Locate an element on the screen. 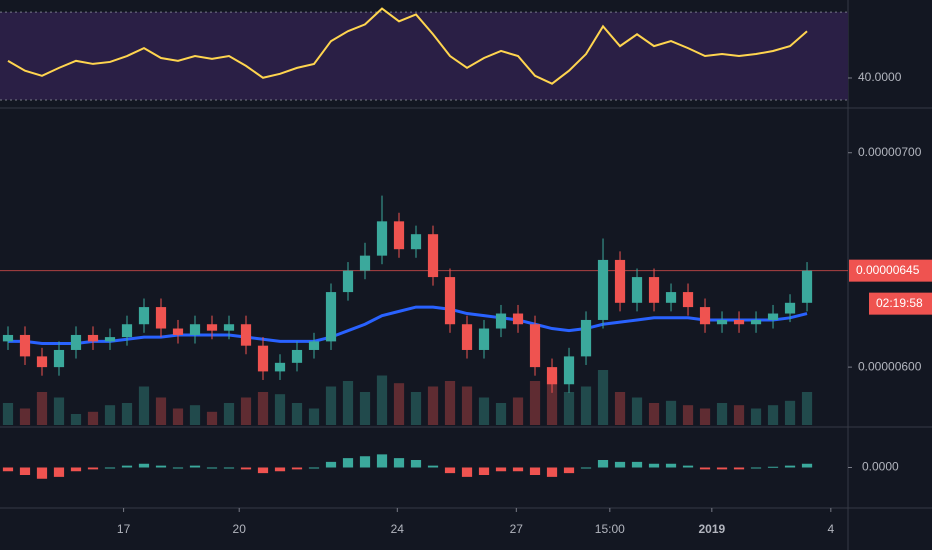 This screenshot has height=550, width=932. x-tick-label: 20 is located at coordinates (240, 529).